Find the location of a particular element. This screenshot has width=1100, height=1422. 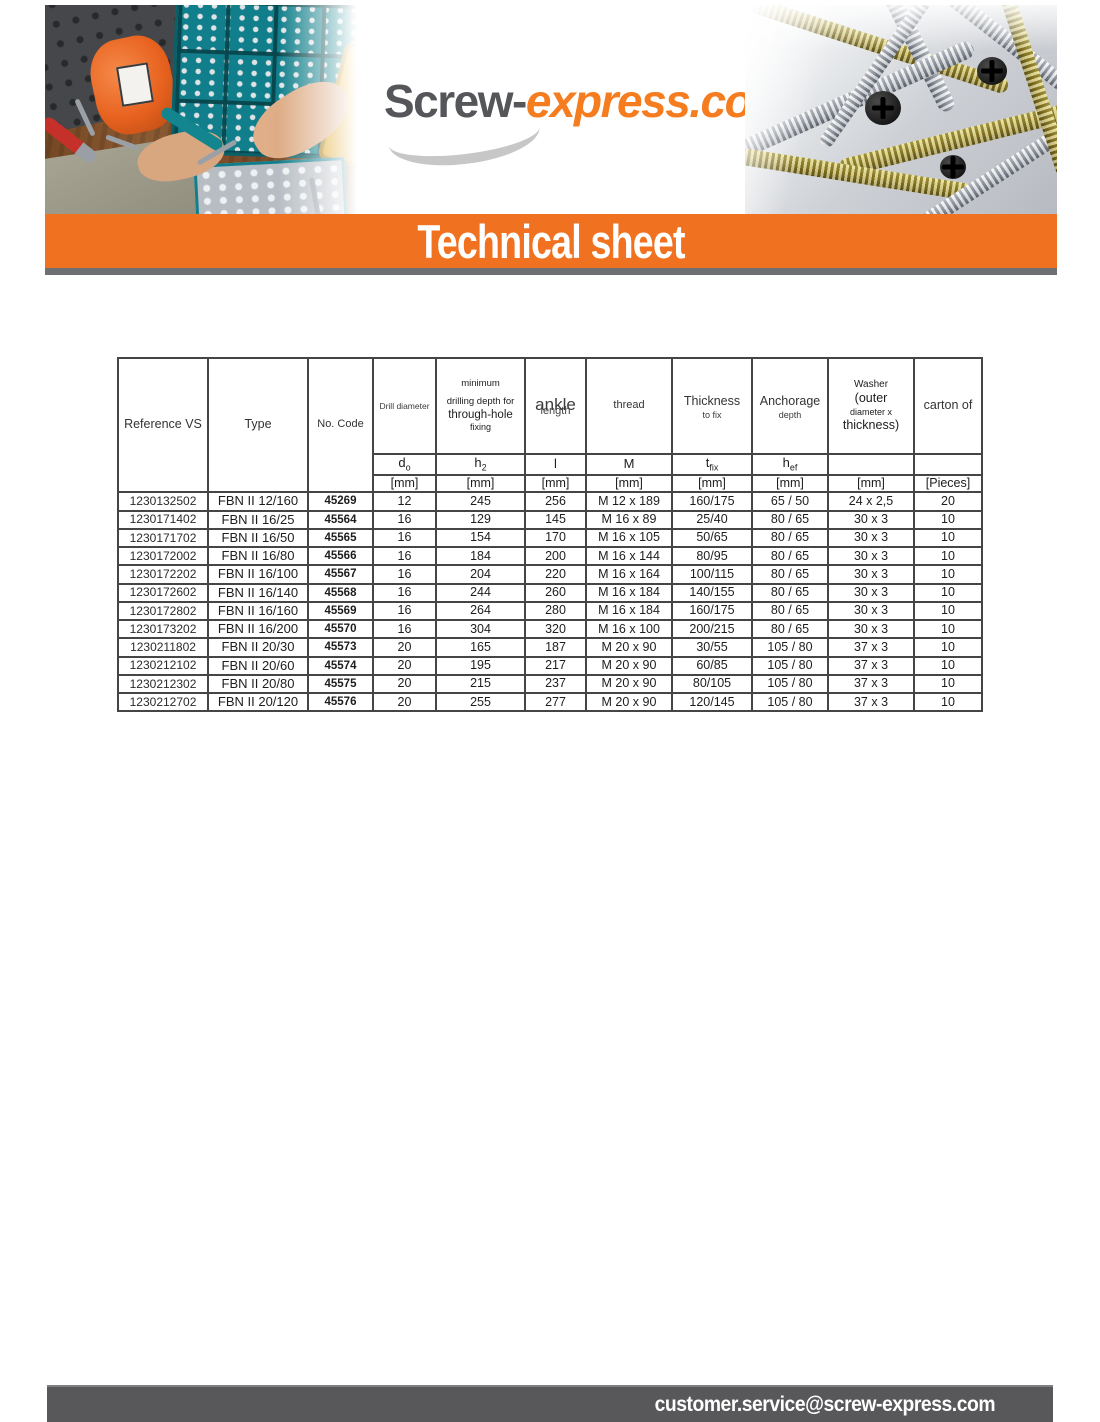

table-cell: 140/155 is located at coordinates (712, 592).